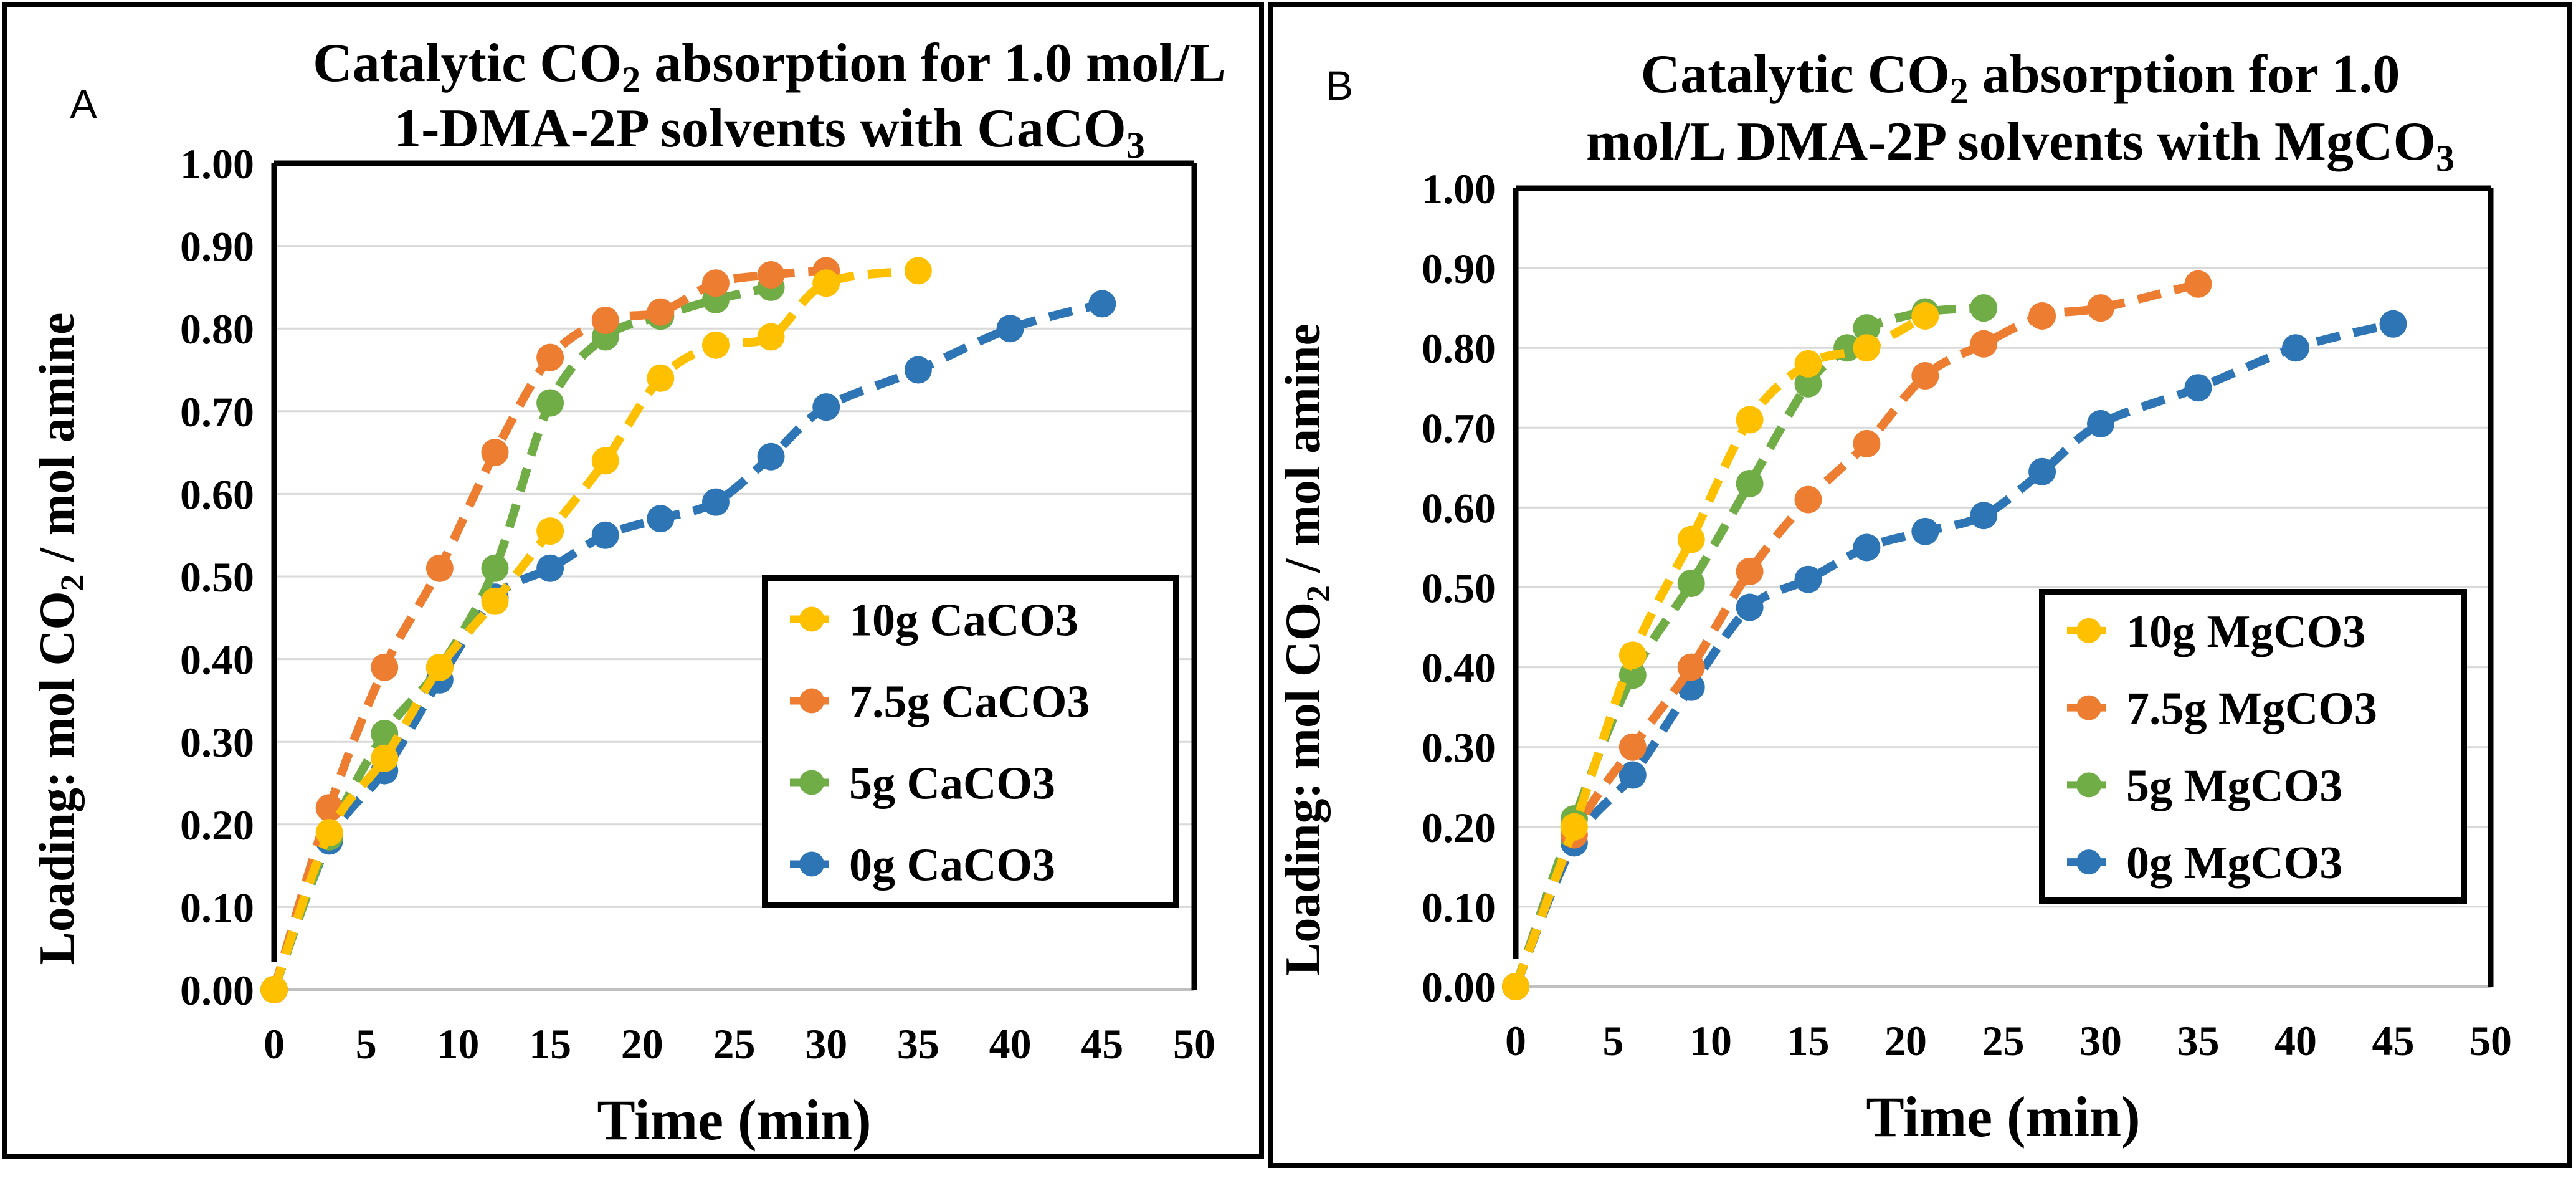  What do you see at coordinates (1339, 85) in the screenshot?
I see `panel-label: B` at bounding box center [1339, 85].